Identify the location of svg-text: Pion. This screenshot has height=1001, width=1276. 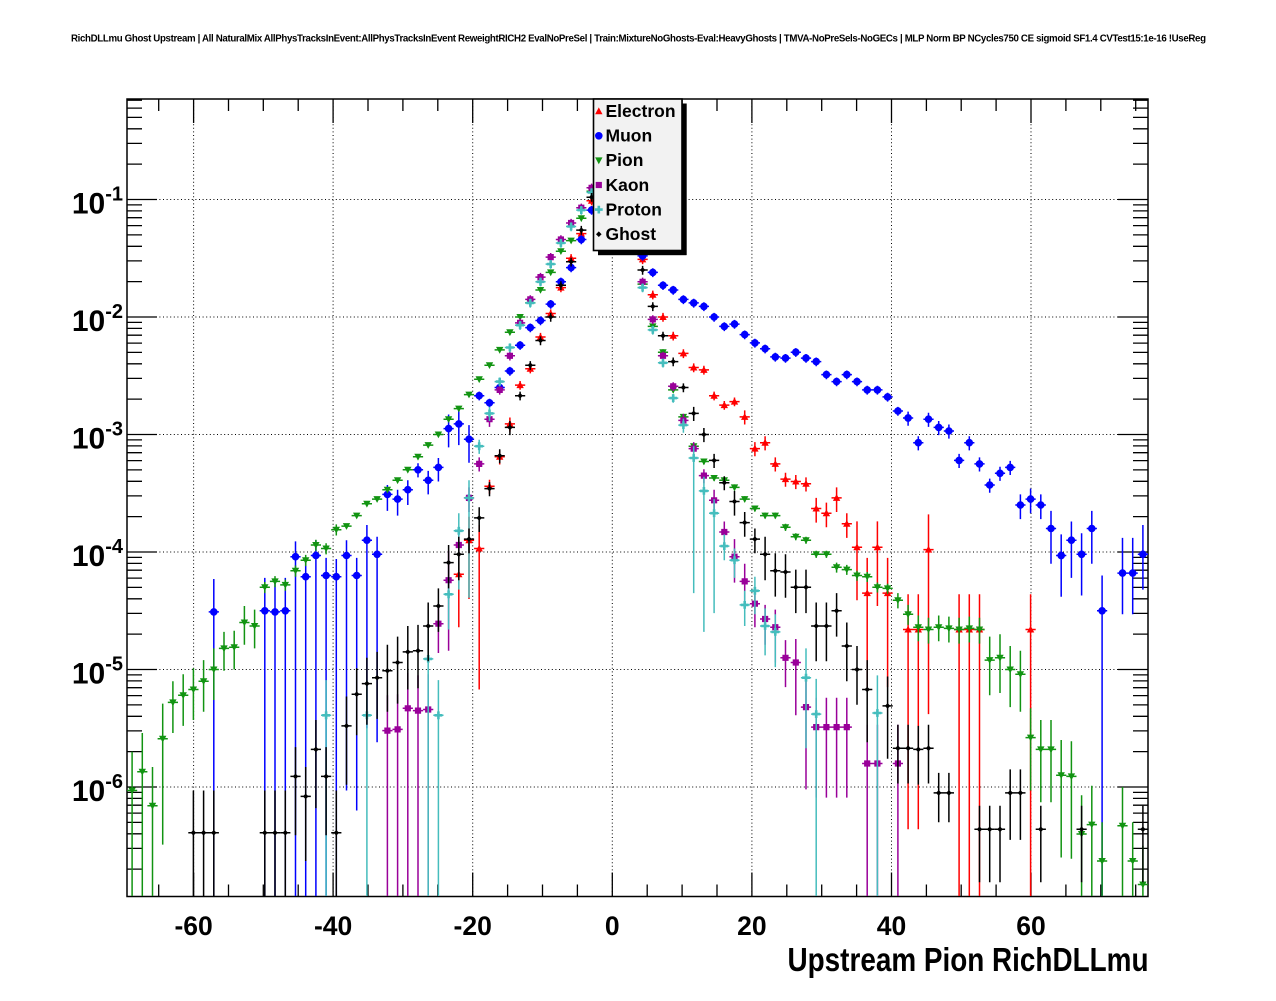
(625, 160).